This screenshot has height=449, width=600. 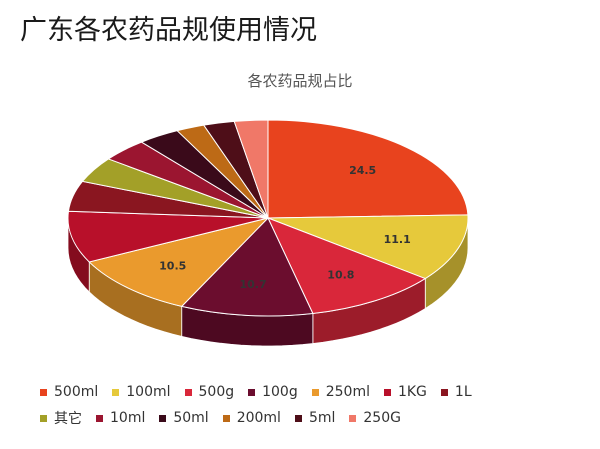 I want to click on slice-100g, so click(x=247, y=267).